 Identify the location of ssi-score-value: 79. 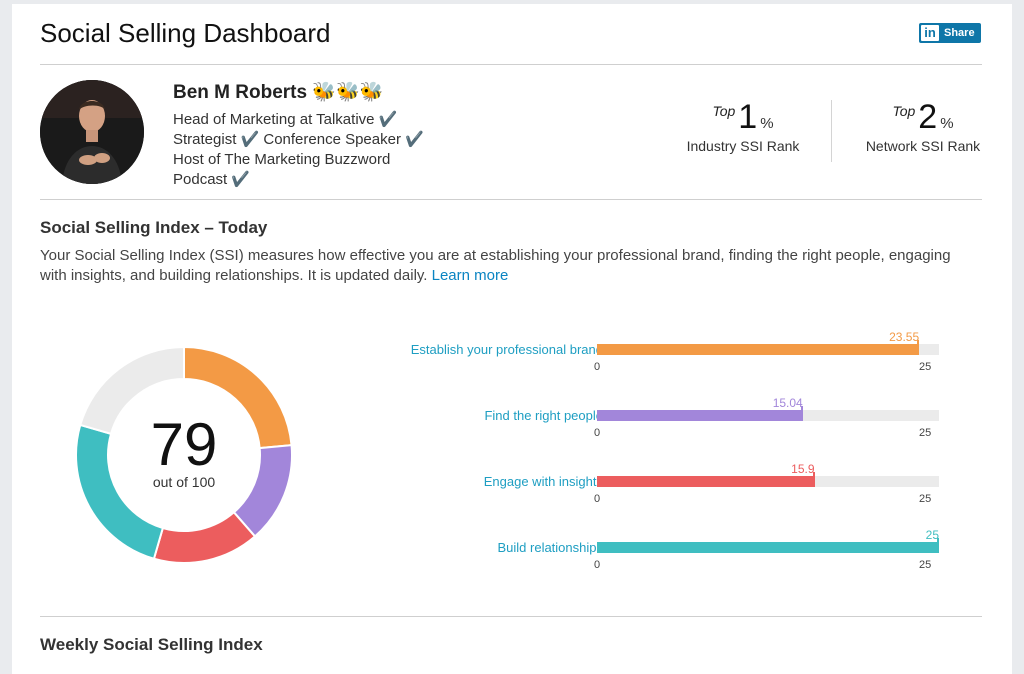
(184, 444).